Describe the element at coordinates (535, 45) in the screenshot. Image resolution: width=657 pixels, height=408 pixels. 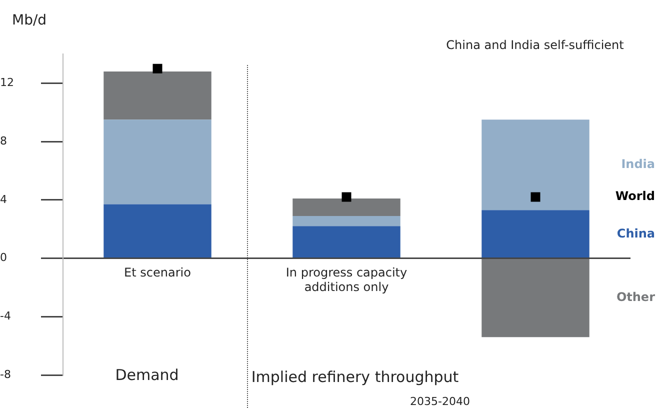
I see `text: China and India self-sufficient` at that location.